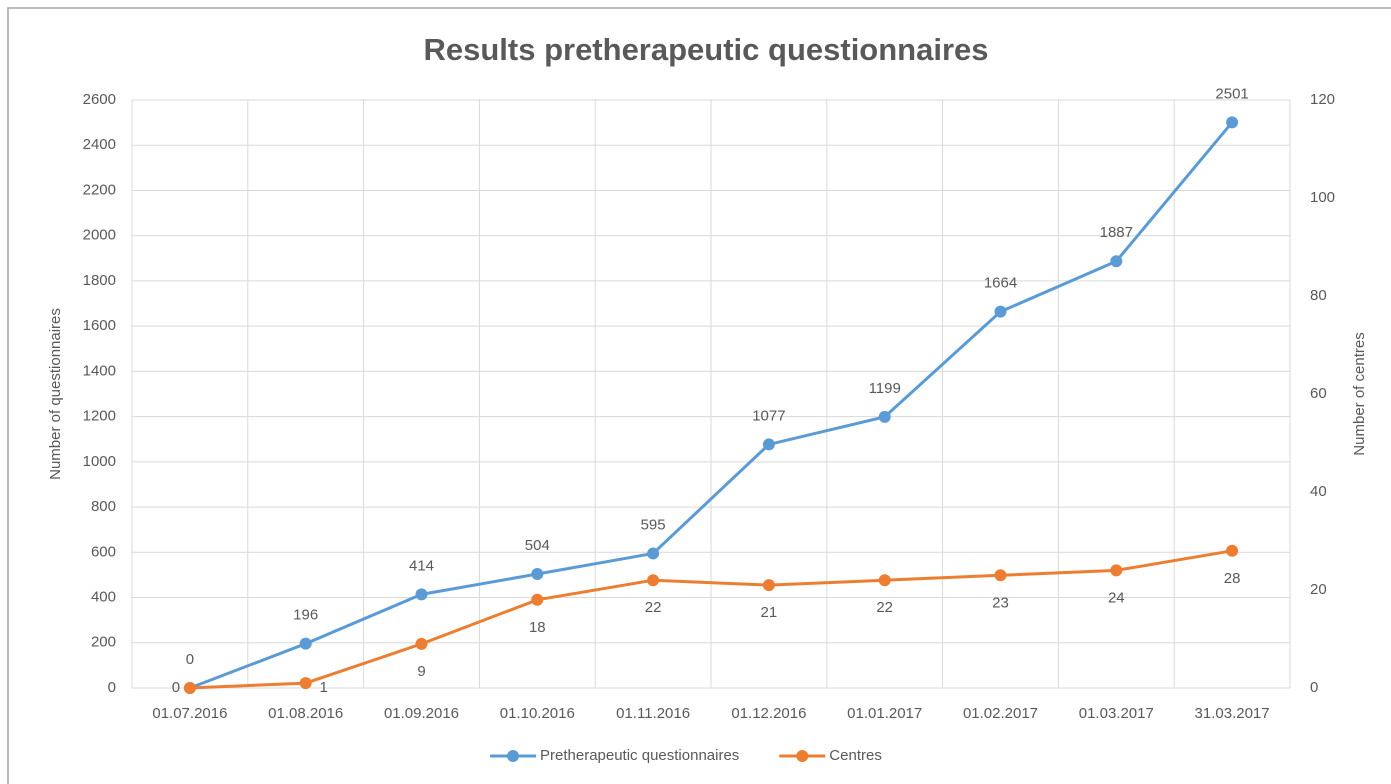 The width and height of the screenshot is (1391, 784). I want to click on data-label: 1664, so click(1000, 283).